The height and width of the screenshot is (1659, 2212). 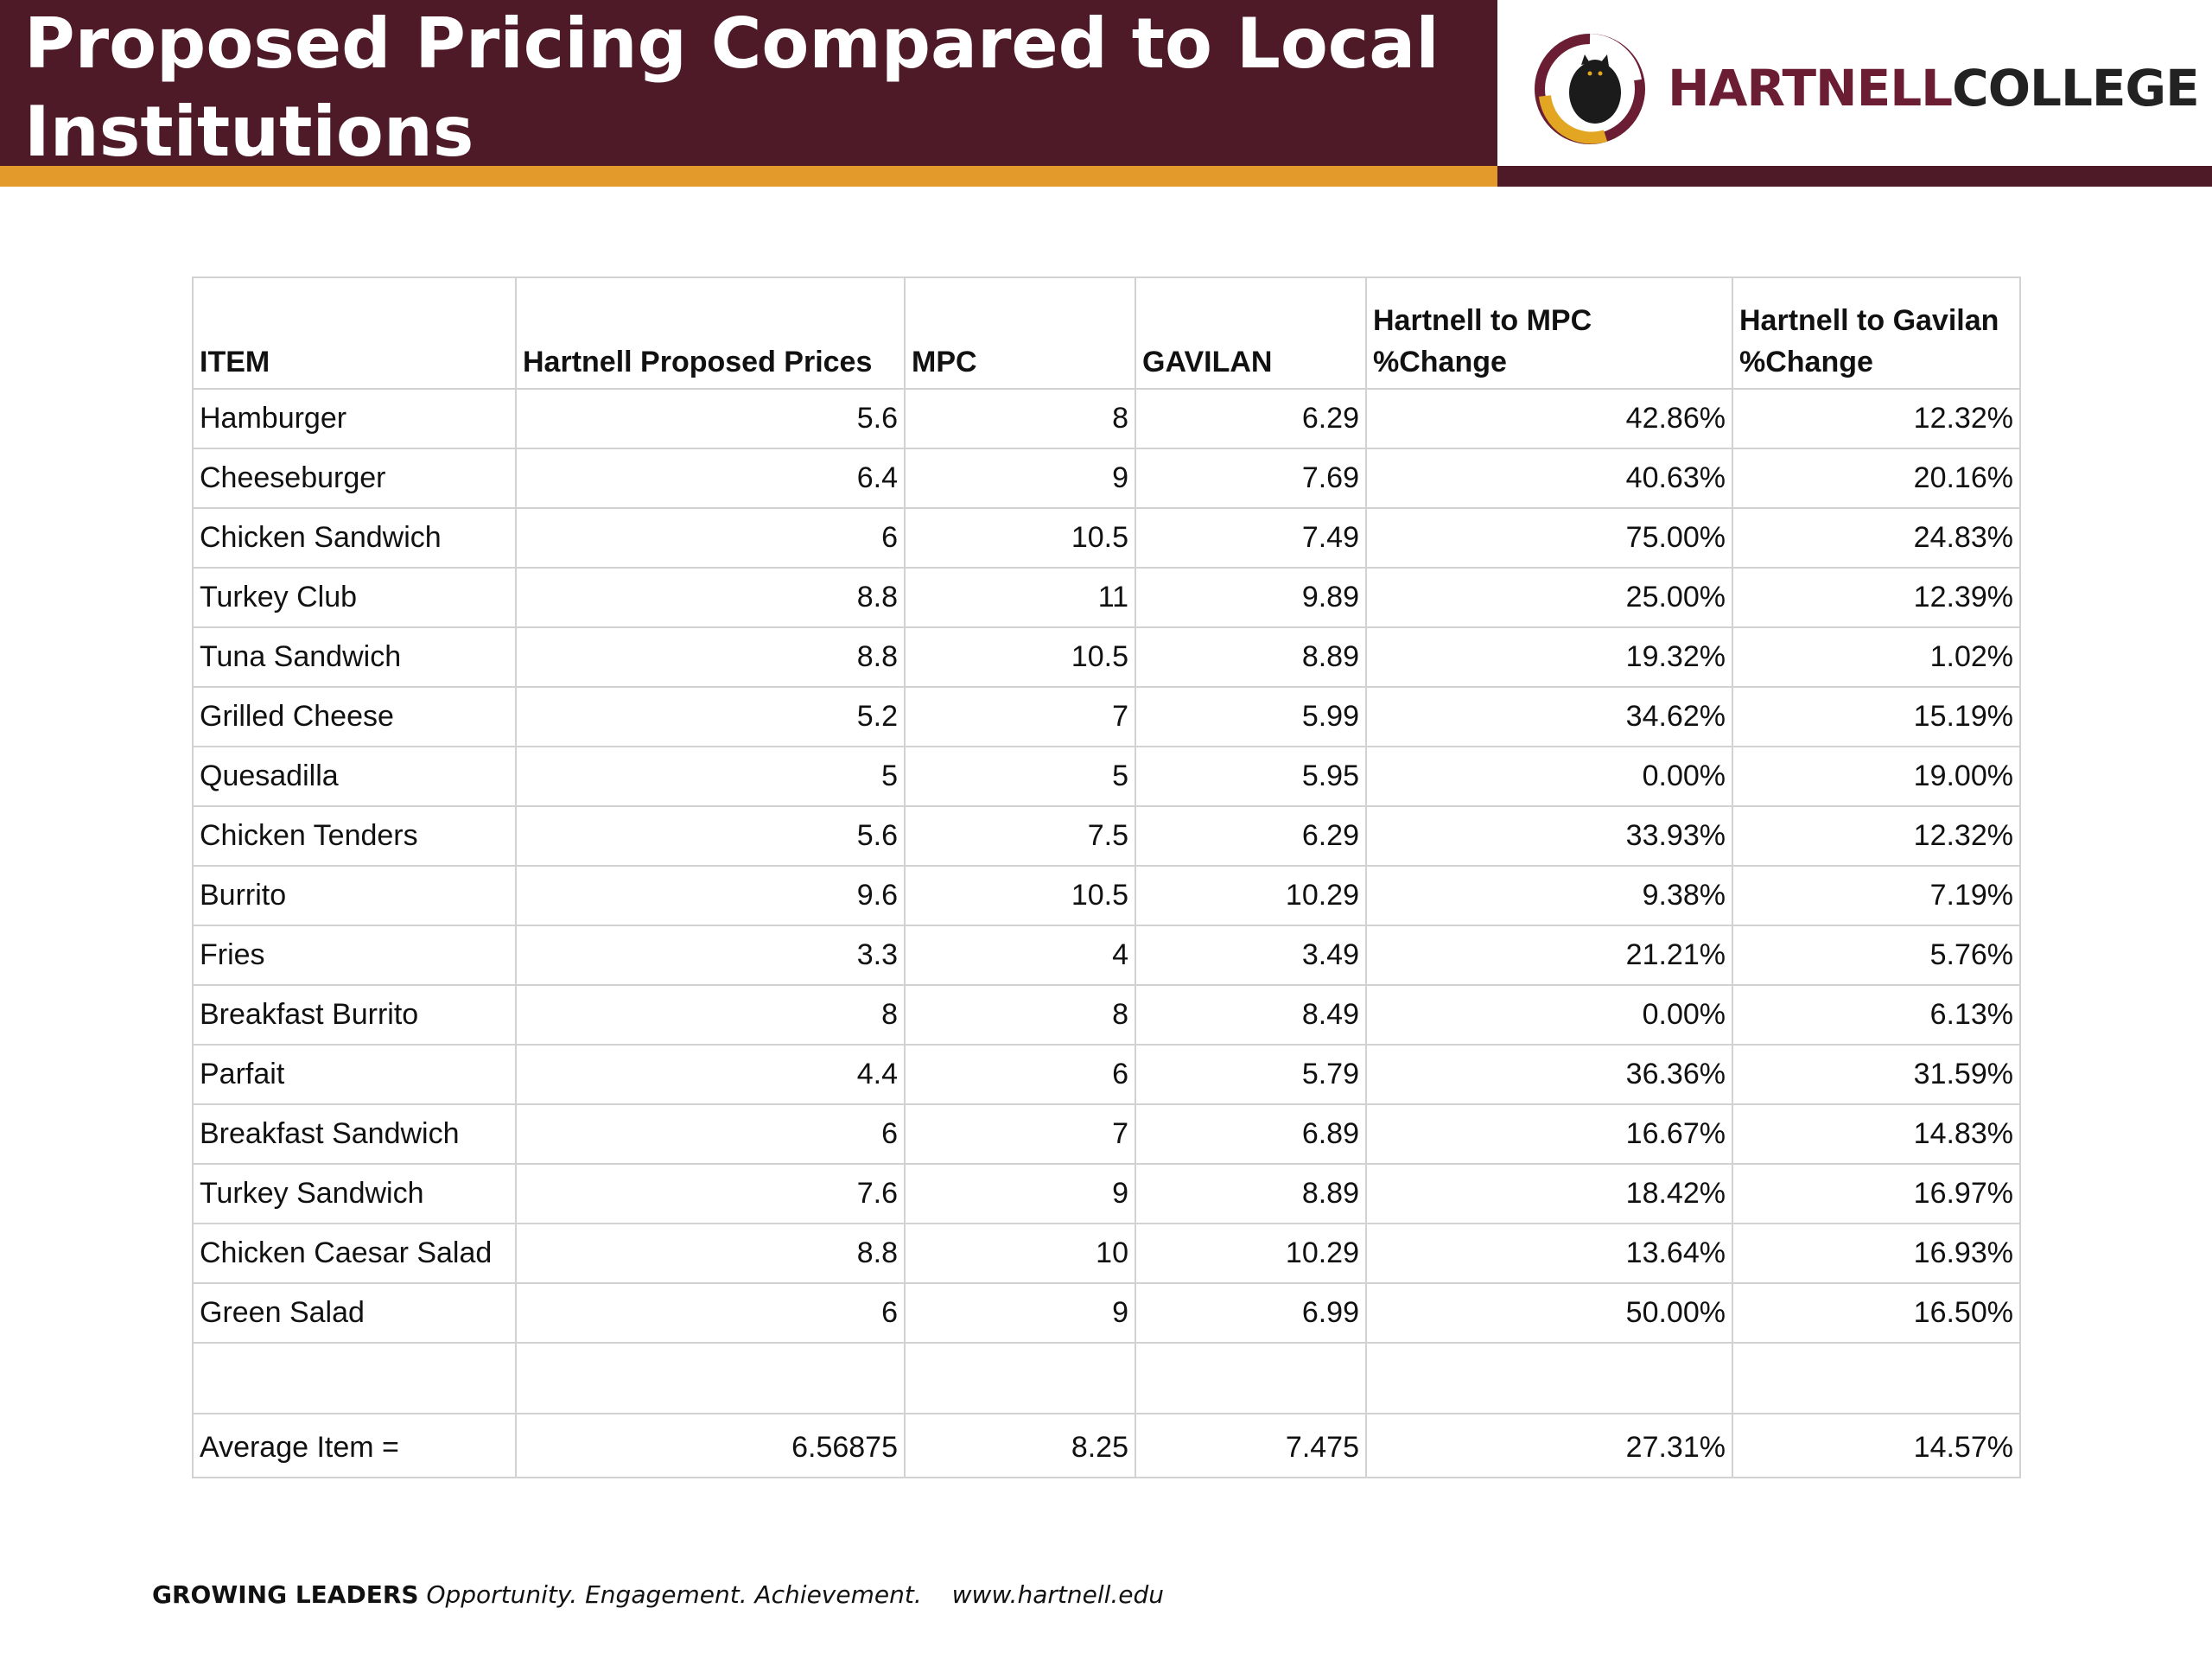 What do you see at coordinates (1549, 1378) in the screenshot?
I see `cell-mpc-change` at bounding box center [1549, 1378].